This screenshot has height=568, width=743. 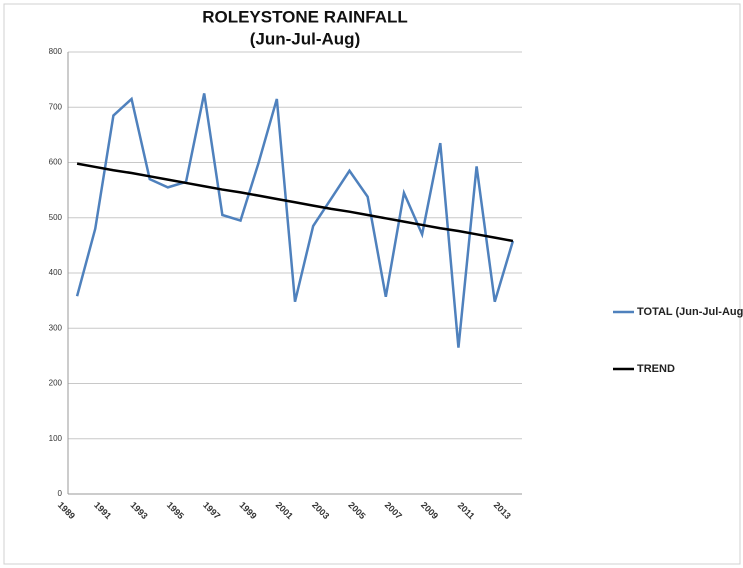 What do you see at coordinates (56, 327) in the screenshot?
I see `y-tick-label: 300` at bounding box center [56, 327].